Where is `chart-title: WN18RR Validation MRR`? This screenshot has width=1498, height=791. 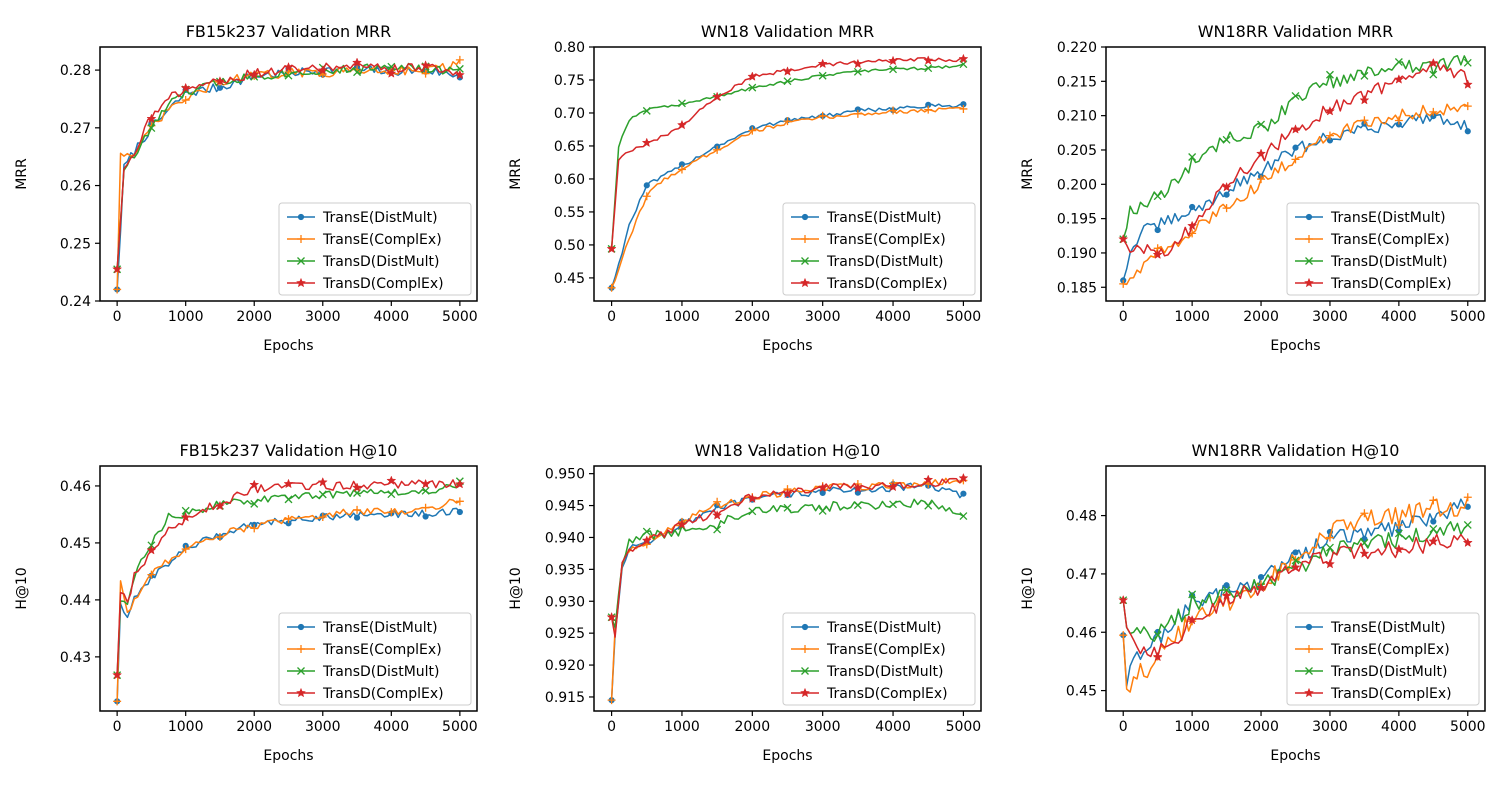
chart-title: WN18RR Validation MRR is located at coordinates (1296, 31).